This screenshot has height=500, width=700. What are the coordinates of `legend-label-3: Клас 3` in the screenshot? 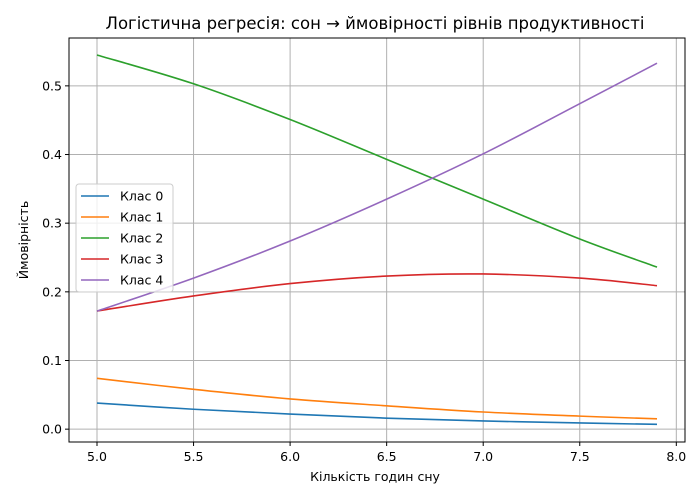 It's located at (141, 259).